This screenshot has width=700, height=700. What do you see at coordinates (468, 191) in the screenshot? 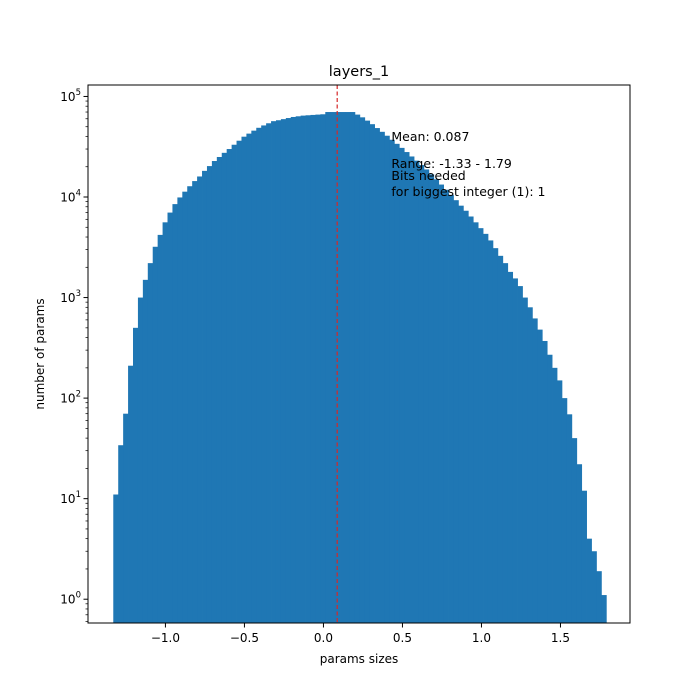
I see `stats-annotation: for biggest integer (1): 1` at bounding box center [468, 191].